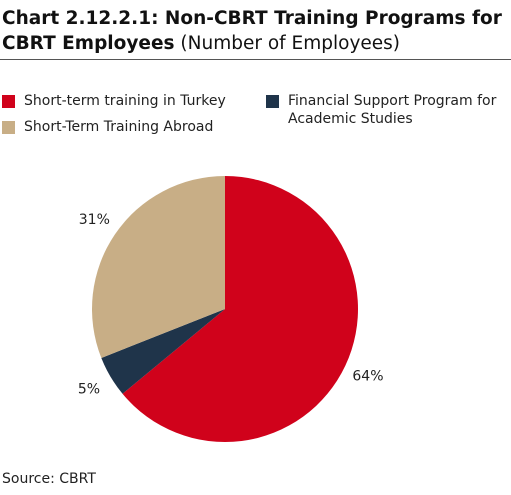 This screenshot has height=495, width=511. What do you see at coordinates (119, 127) in the screenshot?
I see `legend-label: Short-Term Training Abroad` at bounding box center [119, 127].